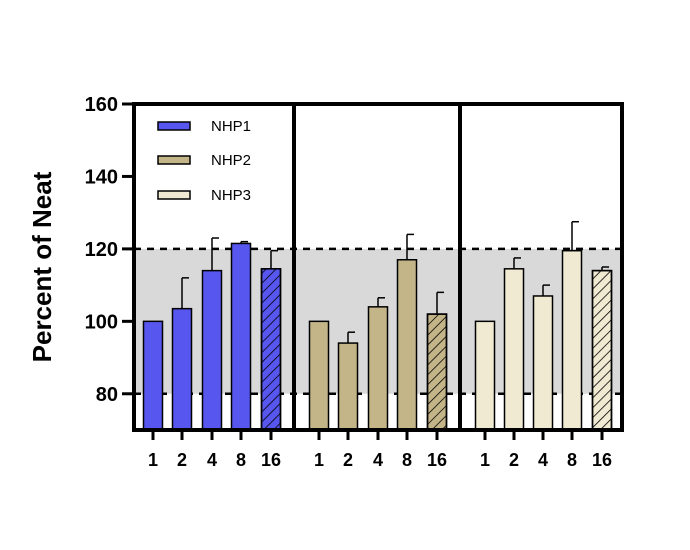 The image size is (690, 550). What do you see at coordinates (153, 460) in the screenshot?
I see `x-tick-label-1-1: 1` at bounding box center [153, 460].